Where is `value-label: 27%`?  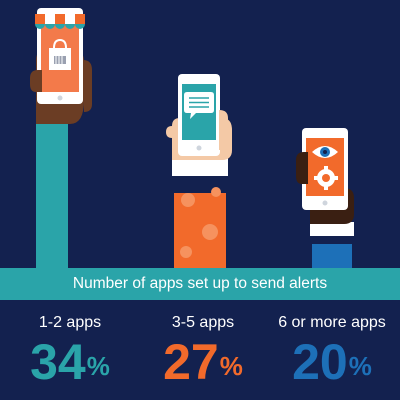 value-label: 27% is located at coordinates (203, 362).